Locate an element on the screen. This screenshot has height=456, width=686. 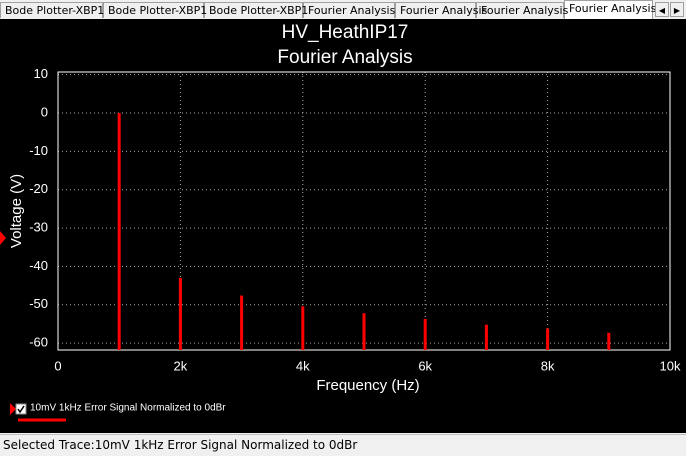
trace-marker is located at coordinates (13, 409).